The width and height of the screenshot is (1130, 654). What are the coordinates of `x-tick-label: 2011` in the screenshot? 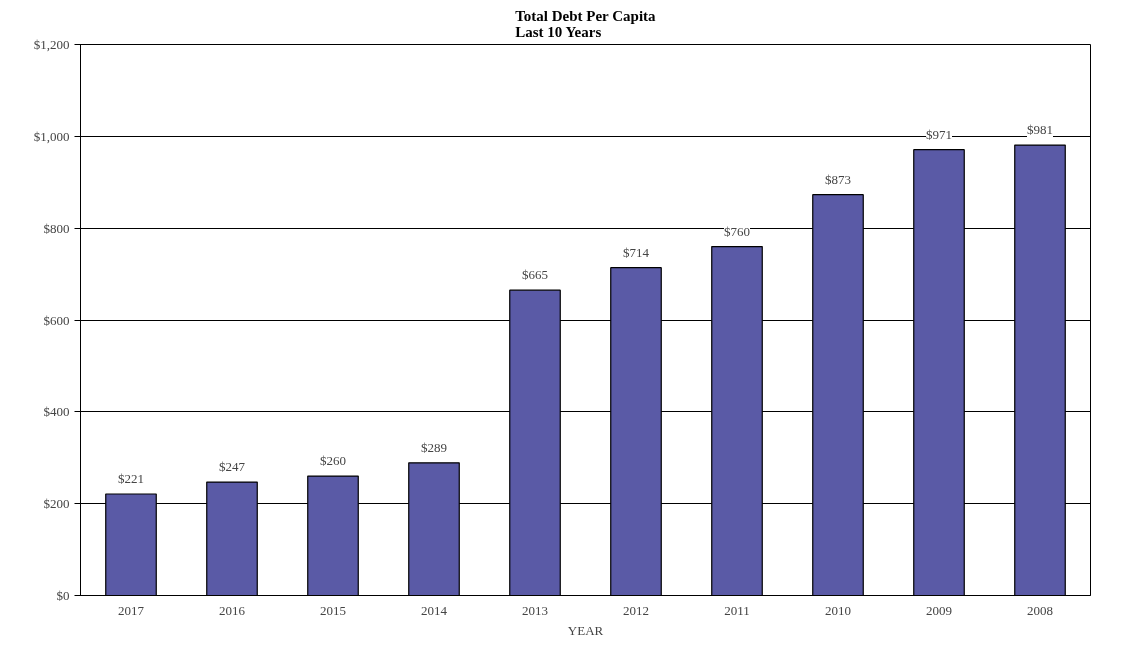 It's located at (737, 610).